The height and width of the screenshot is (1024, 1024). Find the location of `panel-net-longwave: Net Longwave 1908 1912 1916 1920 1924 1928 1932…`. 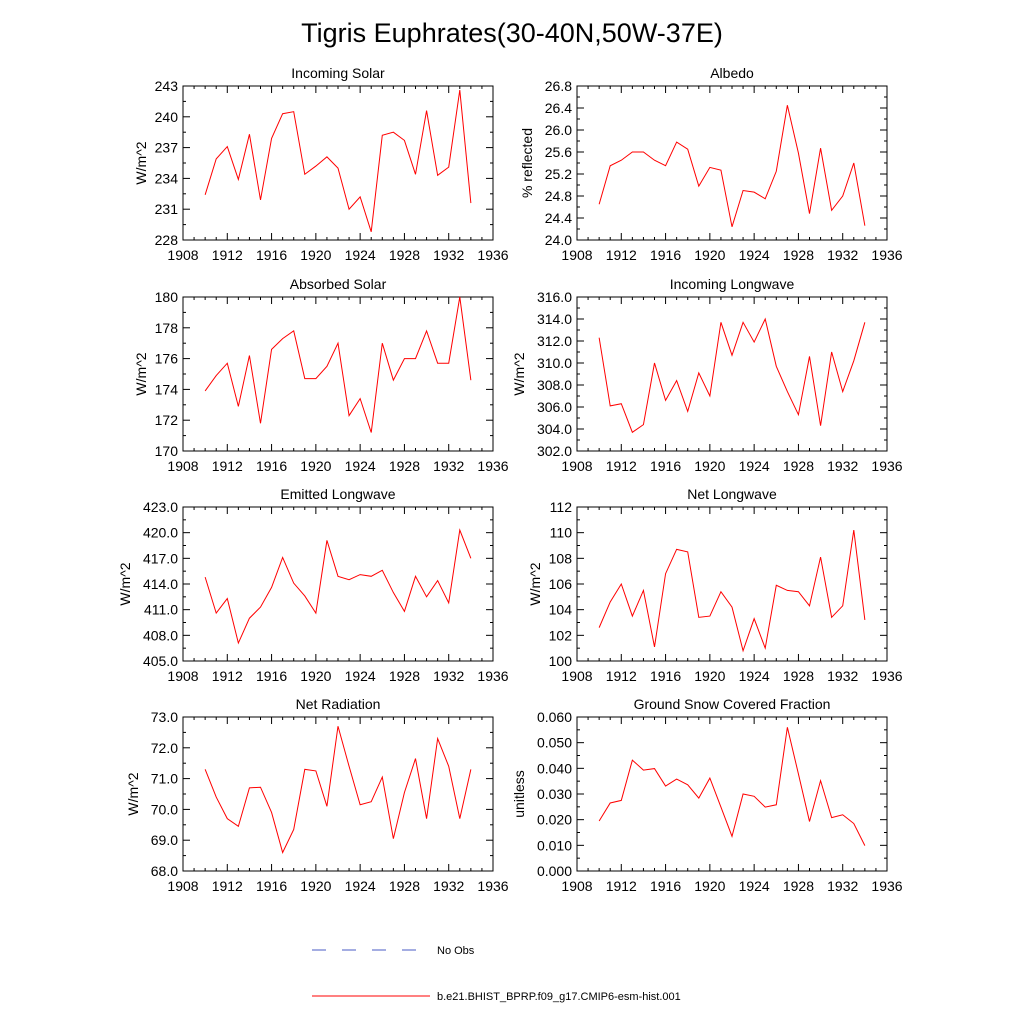

panel-net-longwave: Net Longwave 1908 1912 1916 1920 1924 1928 1932… is located at coordinates (715, 585).